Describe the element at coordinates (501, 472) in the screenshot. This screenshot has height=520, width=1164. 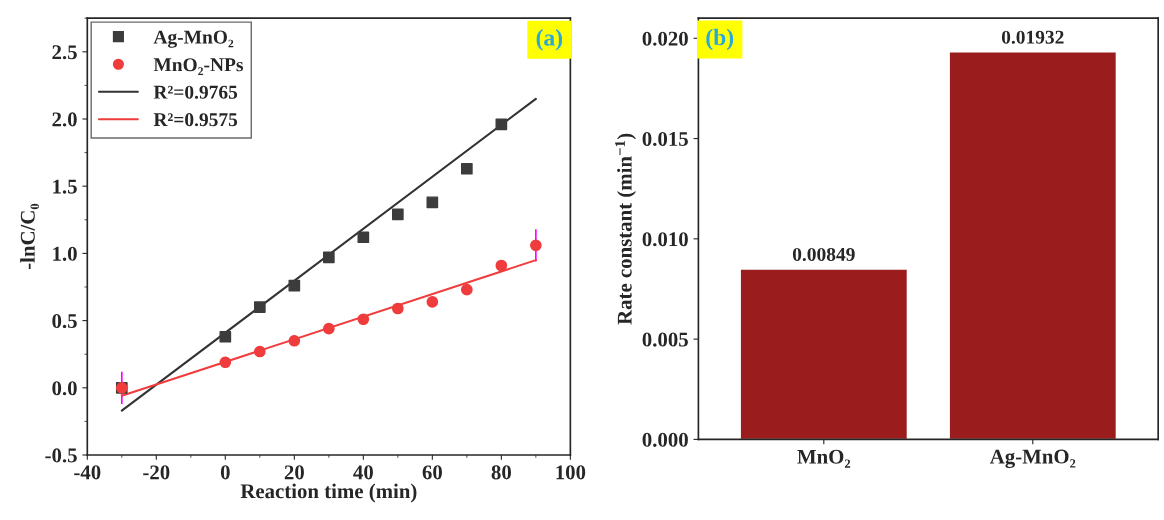
I see `x-tick-label: 80` at that location.